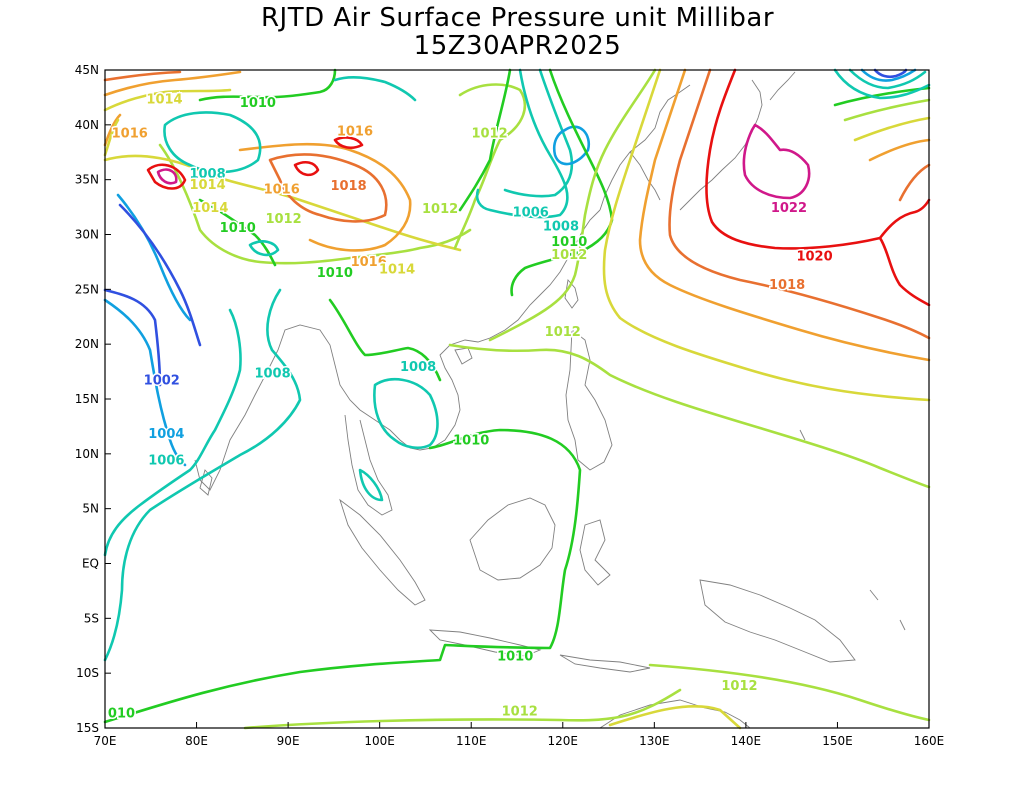 The width and height of the screenshot is (1035, 800). Describe the element at coordinates (91, 618) in the screenshot. I see `lat-tick-label: 5S` at that location.